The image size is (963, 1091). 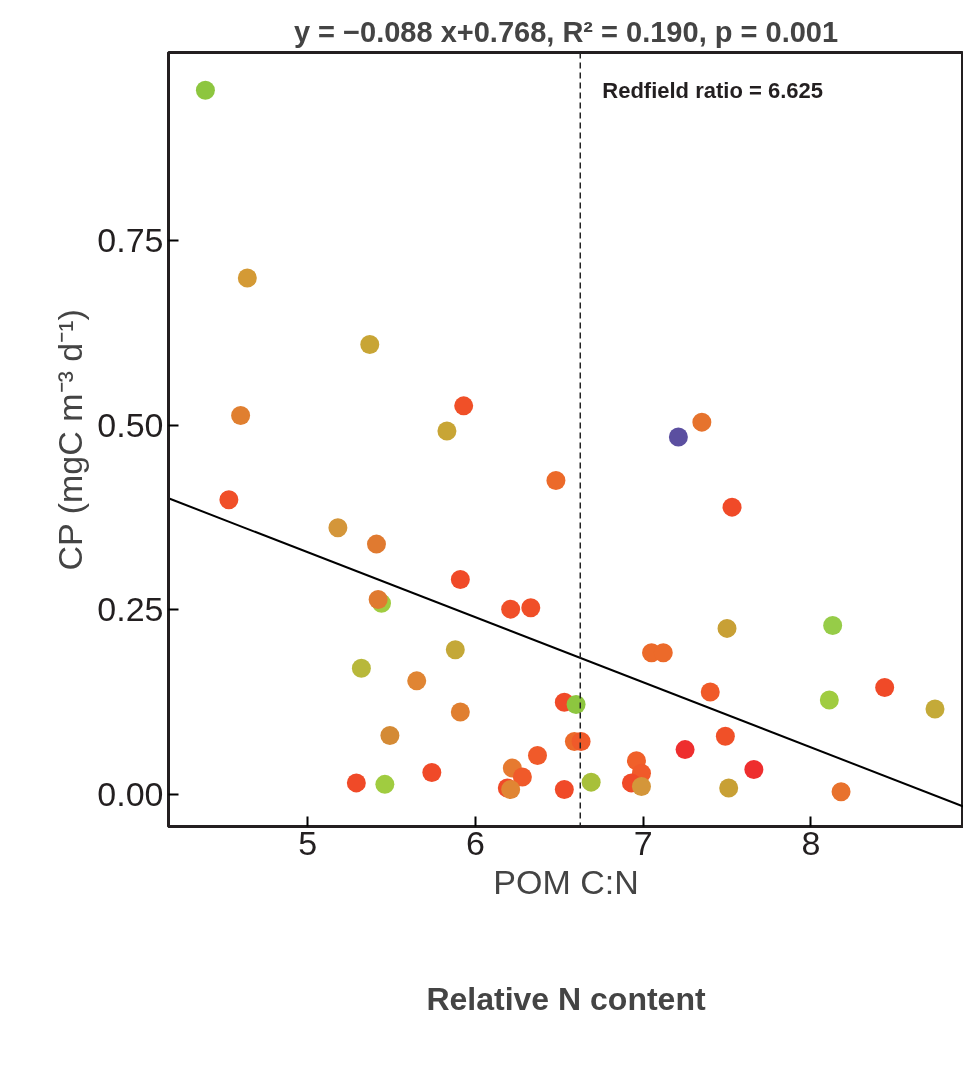 What do you see at coordinates (566, 881) in the screenshot?
I see `x-axis-title: POM C:N` at bounding box center [566, 881].